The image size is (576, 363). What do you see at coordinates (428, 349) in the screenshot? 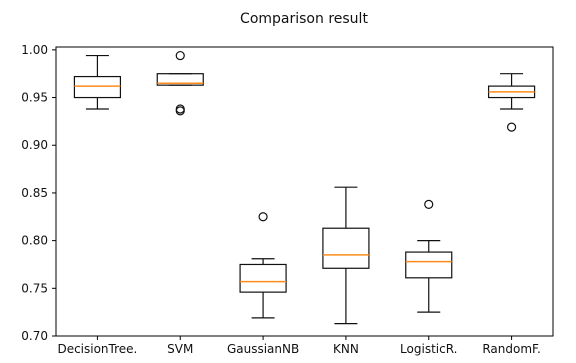
I see `x-tick-label: LogisticR.` at bounding box center [428, 349].